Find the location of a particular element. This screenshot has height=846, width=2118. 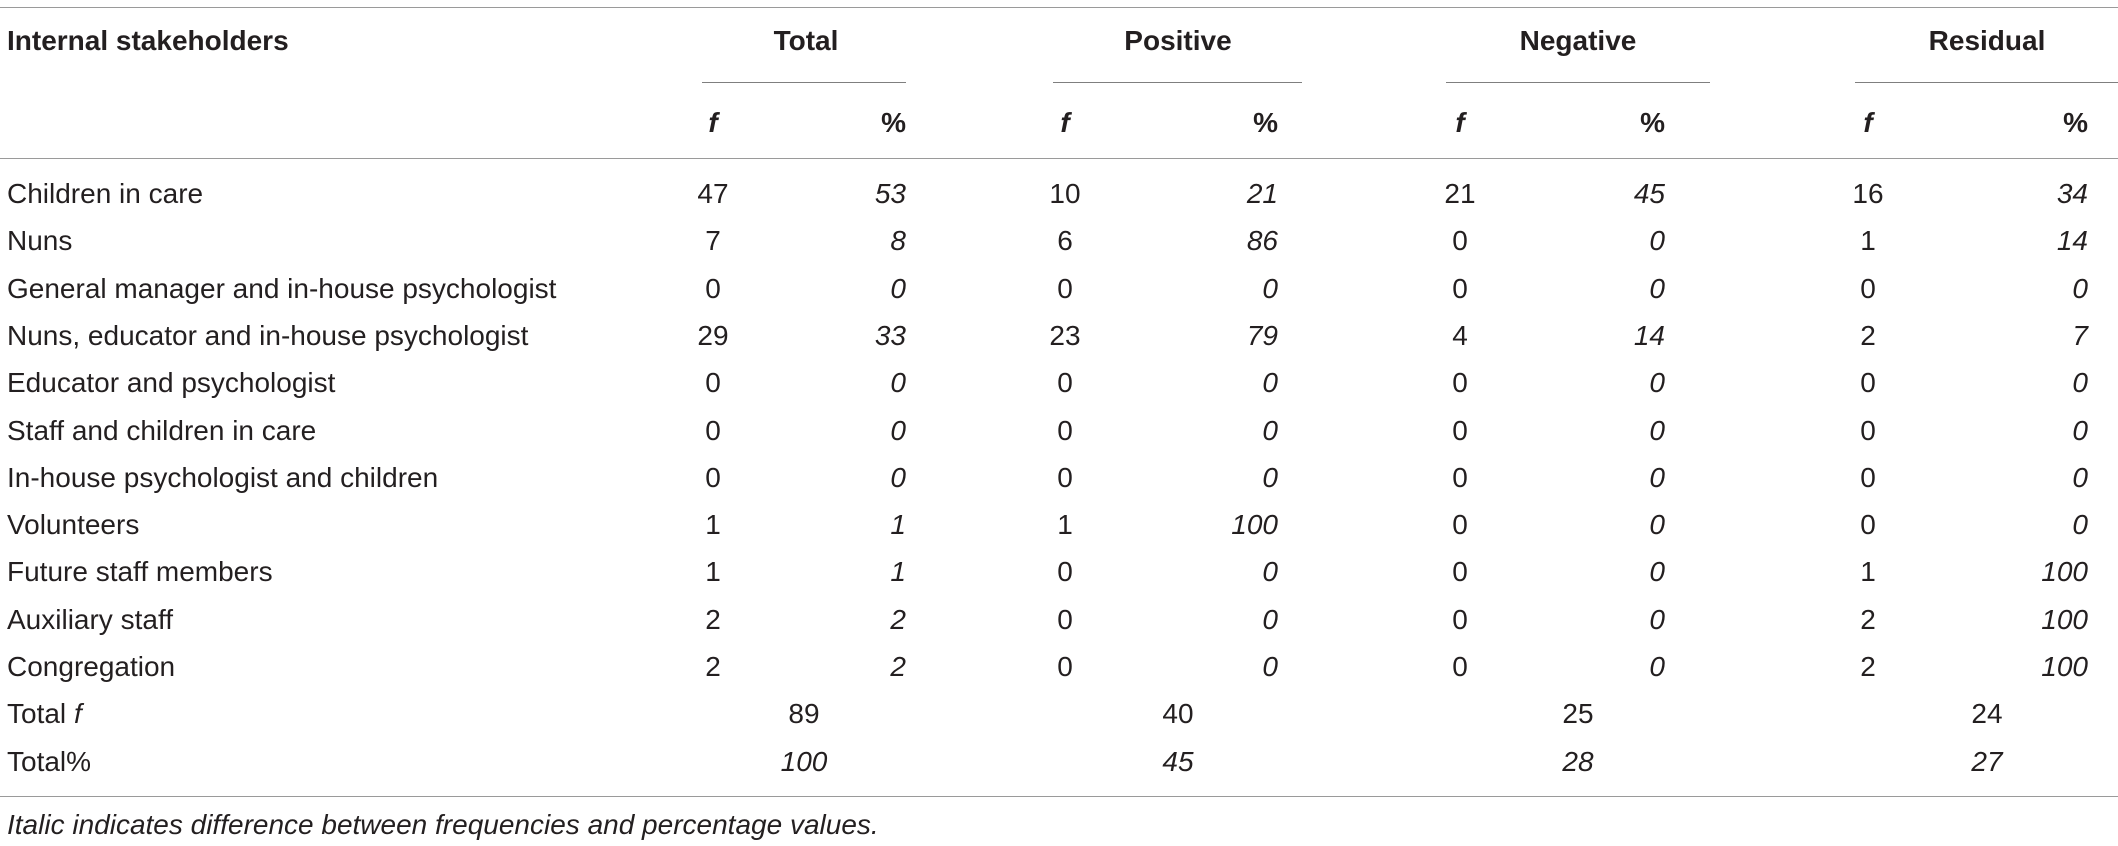

total-cell: 25 is located at coordinates (1578, 713).